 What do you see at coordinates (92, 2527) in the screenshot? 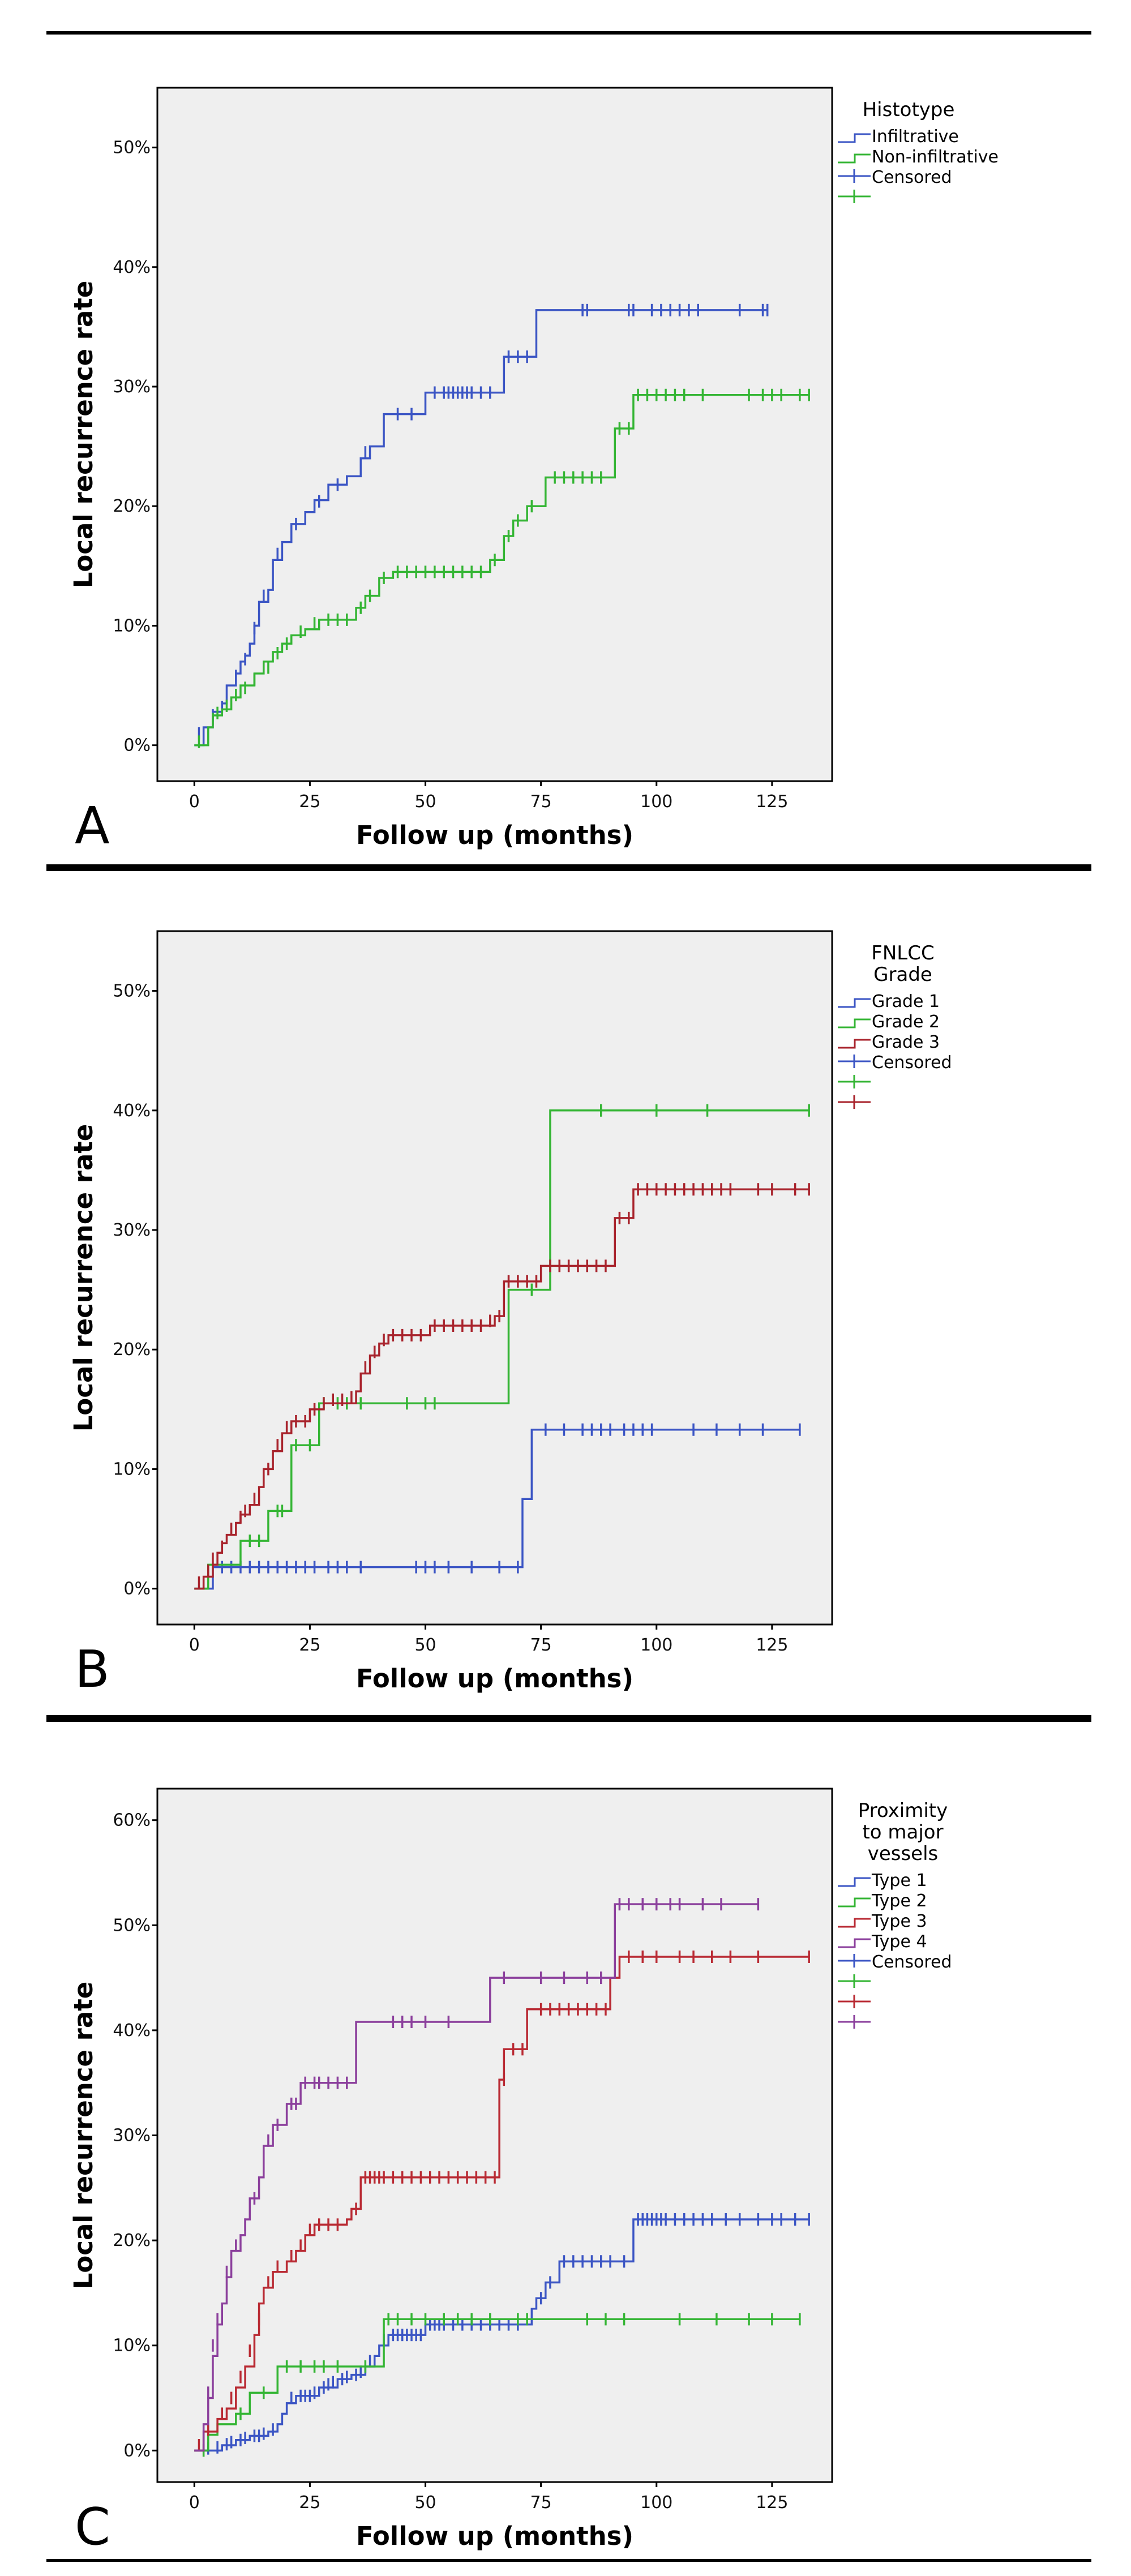
I see `panel-letter: C` at bounding box center [92, 2527].